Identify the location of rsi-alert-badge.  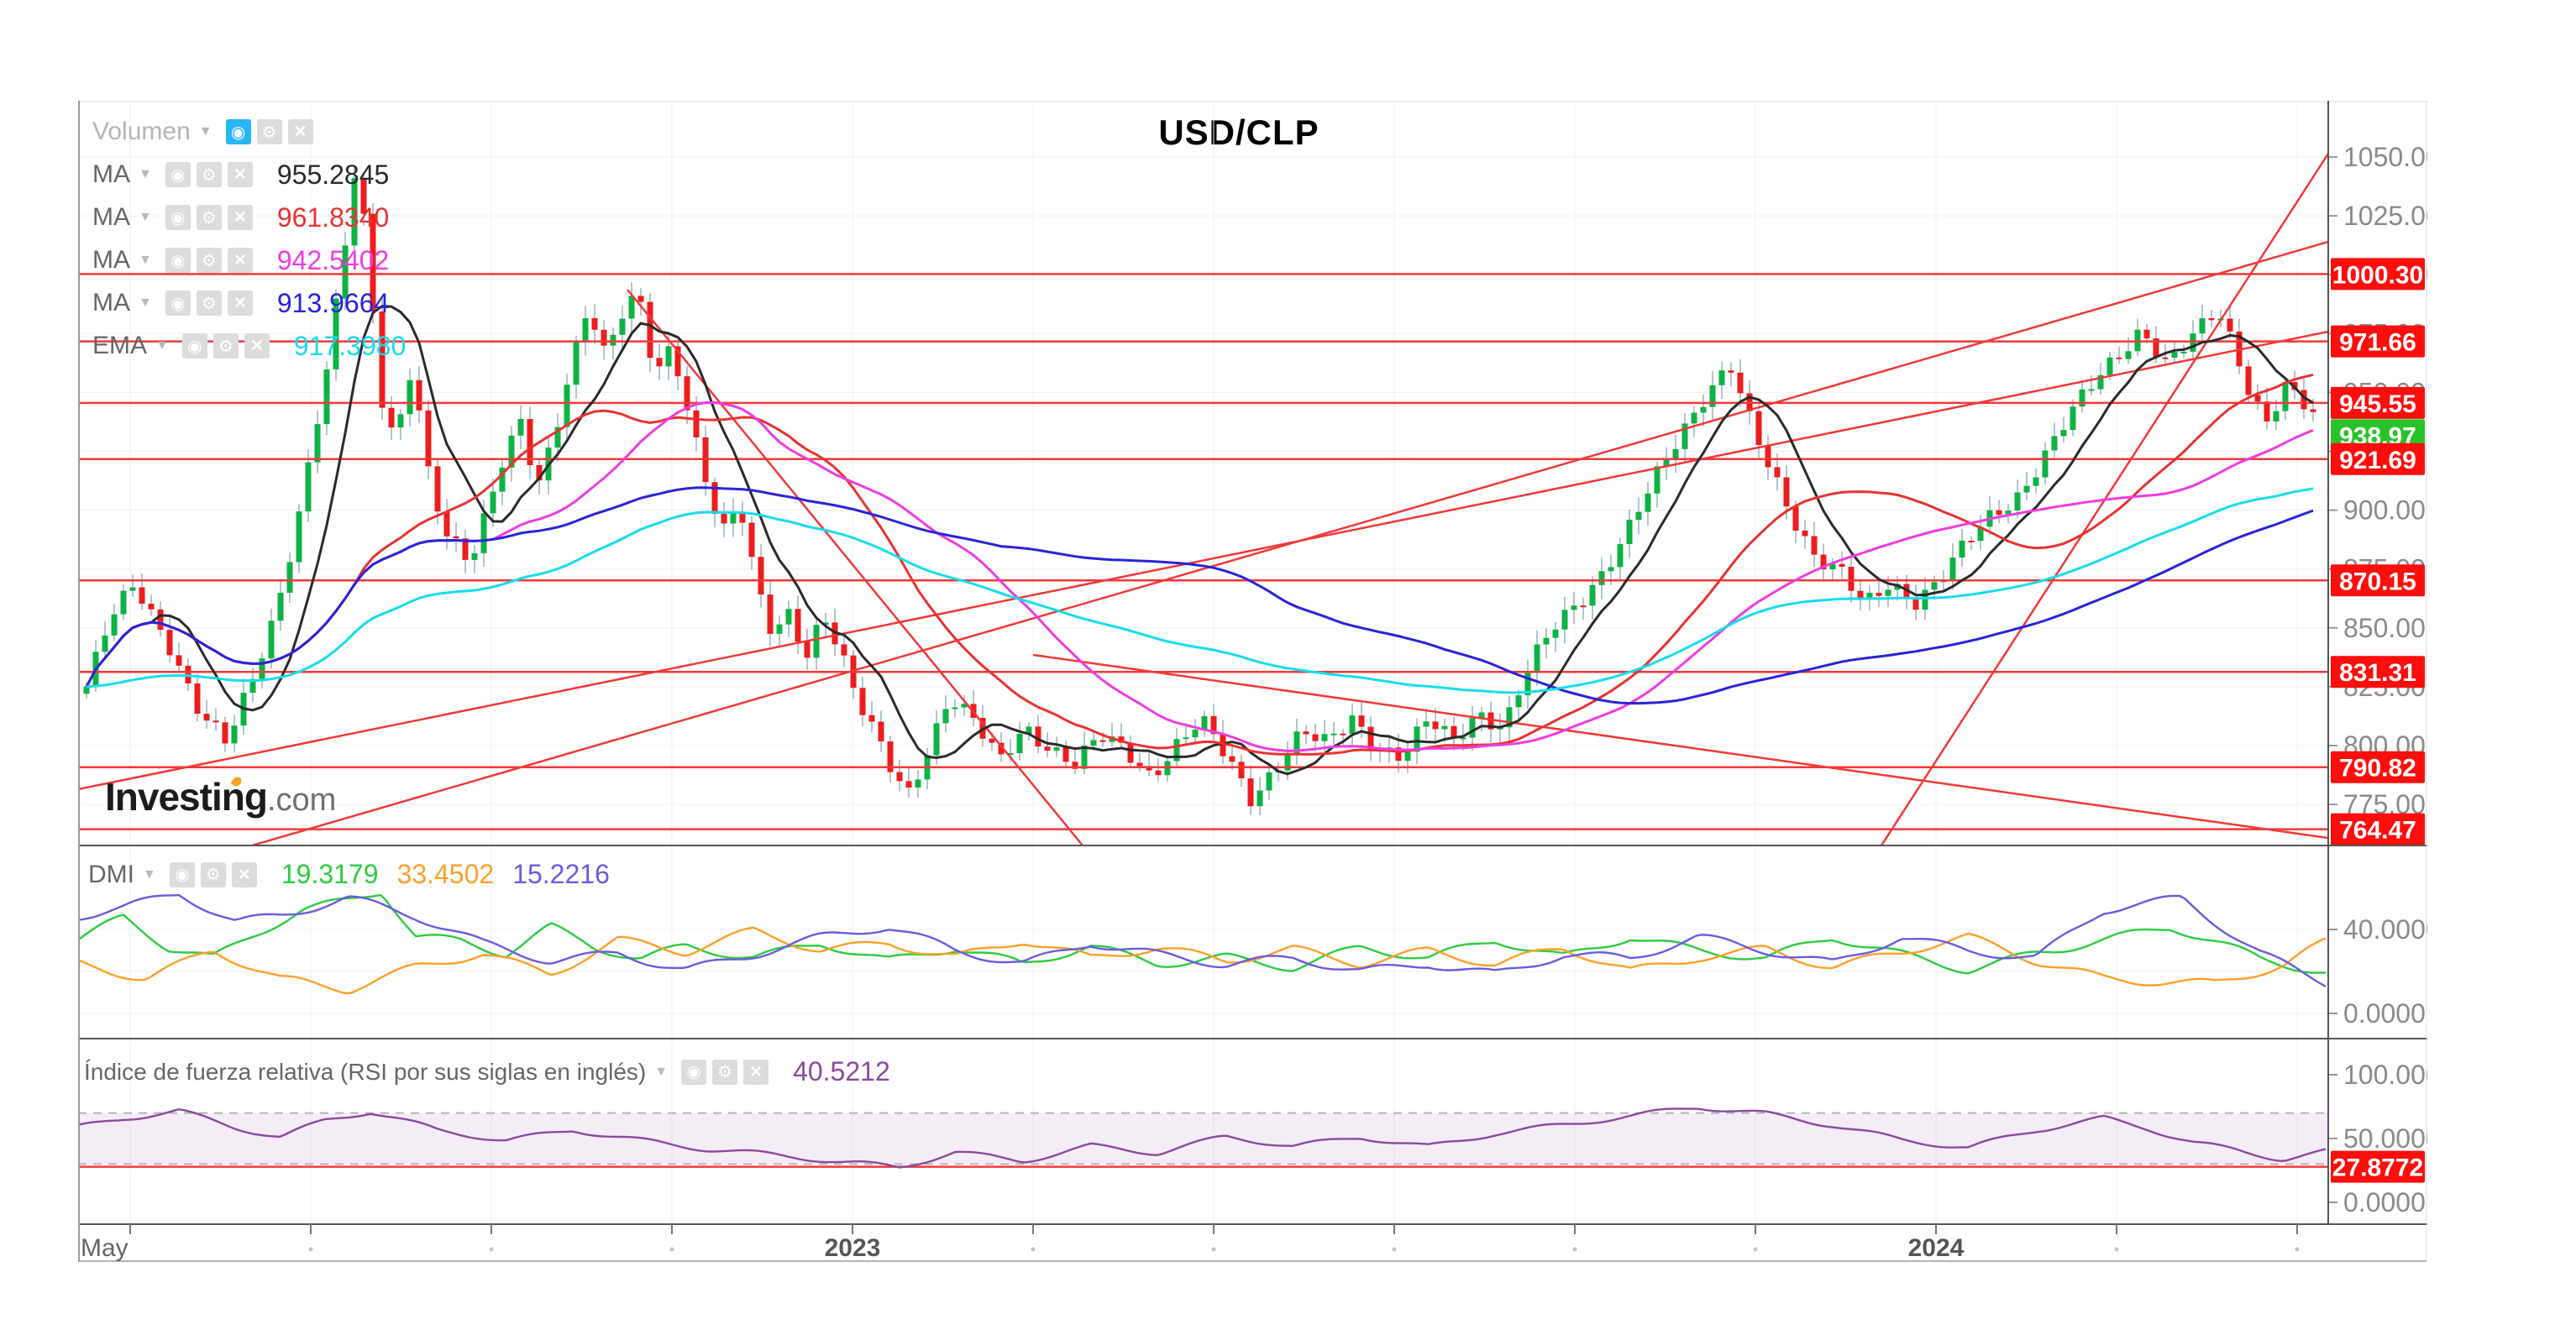
(2378, 1166).